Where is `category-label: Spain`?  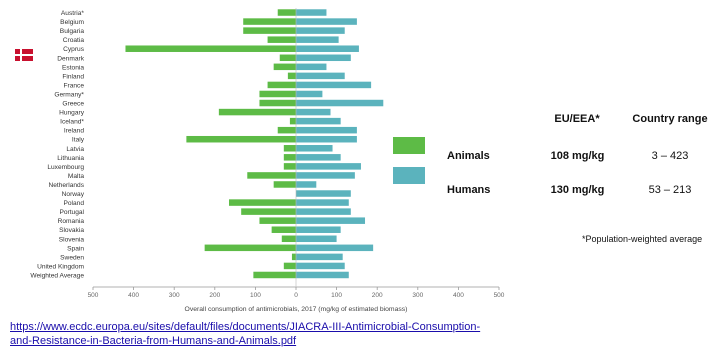
category-label: Spain is located at coordinates (75, 248).